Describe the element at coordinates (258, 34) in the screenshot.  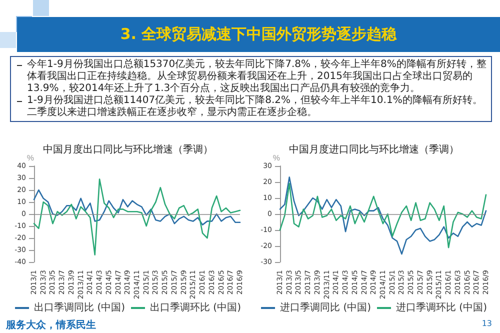
I see `text: 3. 全球贸易减速下中国外贸形势逐步趋稳` at that location.